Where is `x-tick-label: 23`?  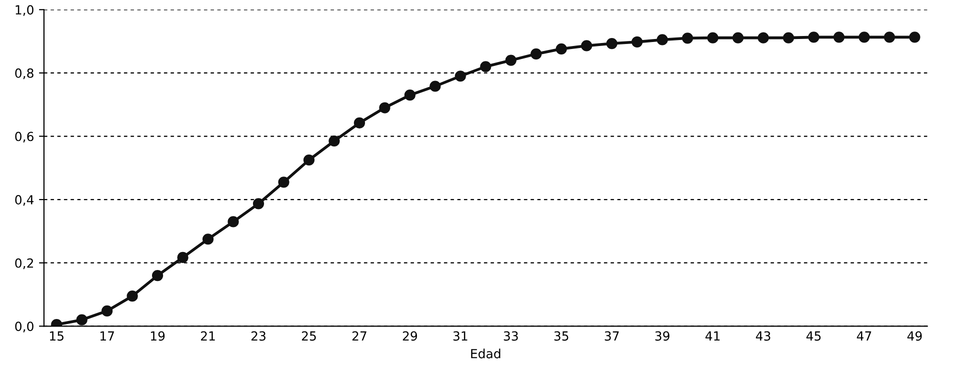
x-tick-label: 23 is located at coordinates (258, 336).